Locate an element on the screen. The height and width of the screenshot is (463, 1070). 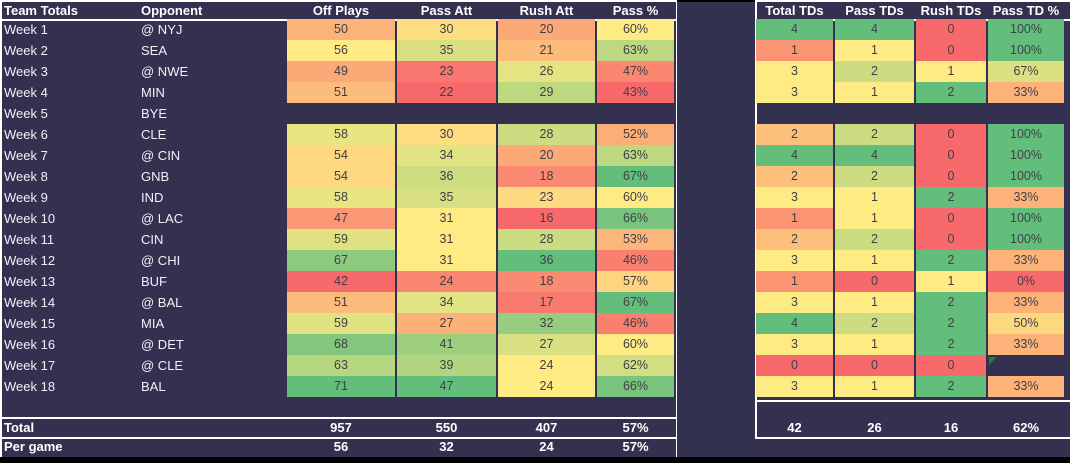
heatmap-cell: 59 is located at coordinates (341, 323).